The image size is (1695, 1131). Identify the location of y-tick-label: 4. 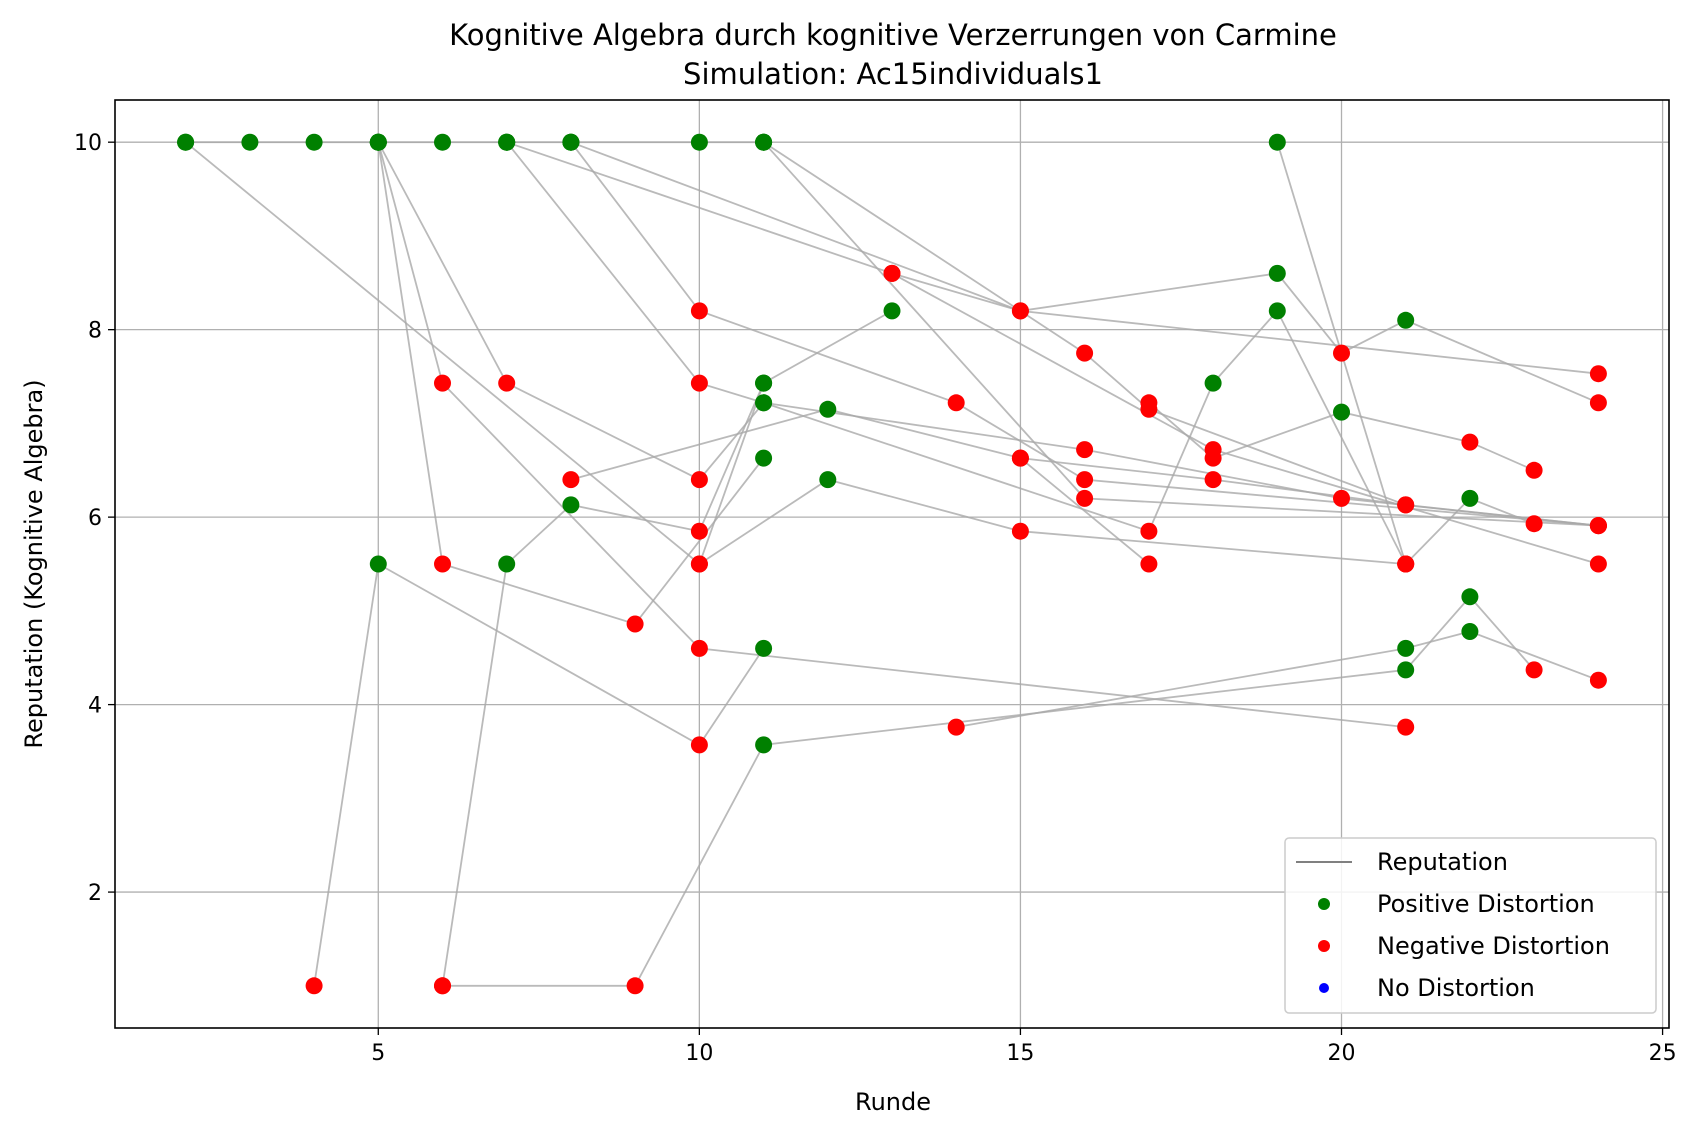
(95, 706).